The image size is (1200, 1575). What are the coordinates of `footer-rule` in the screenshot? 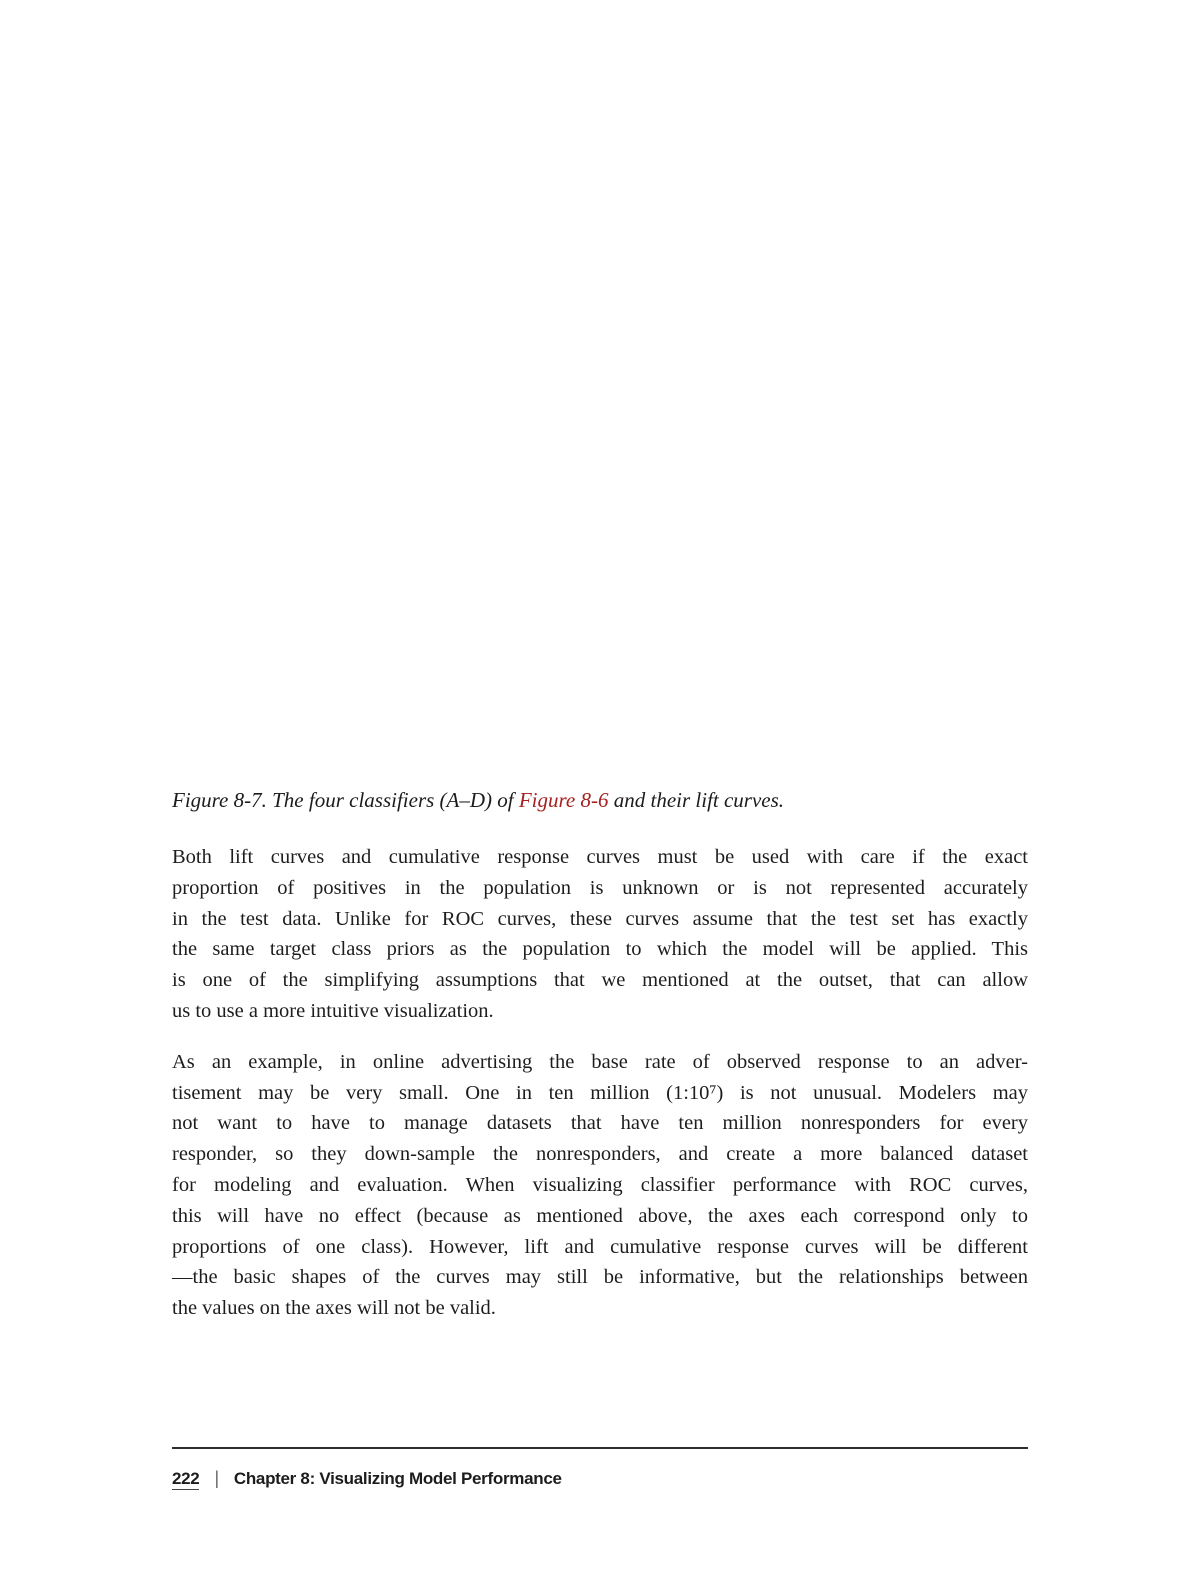 It's located at (600, 1448).